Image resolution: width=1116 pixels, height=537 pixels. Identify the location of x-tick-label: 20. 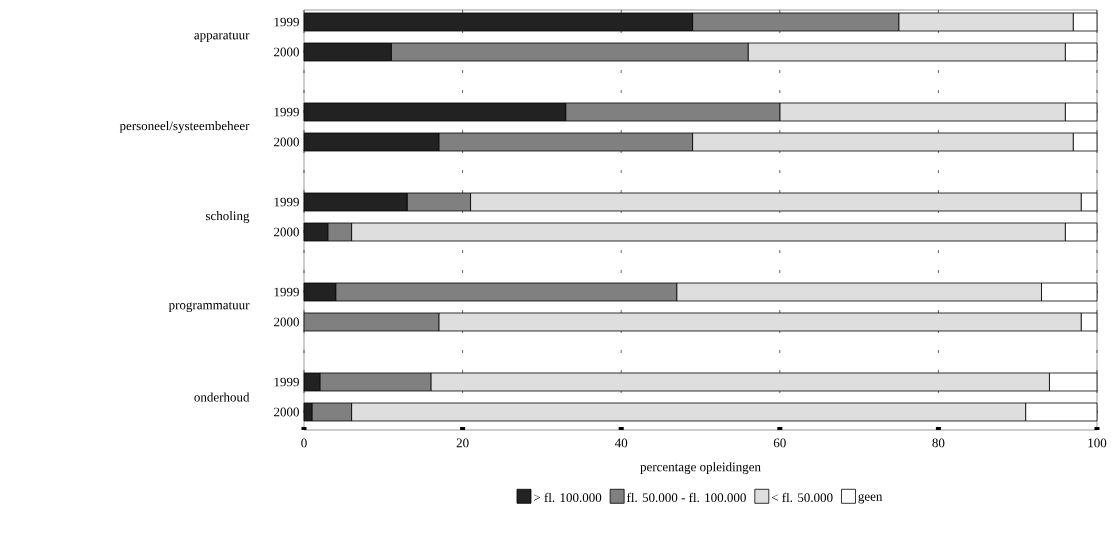
(462, 443).